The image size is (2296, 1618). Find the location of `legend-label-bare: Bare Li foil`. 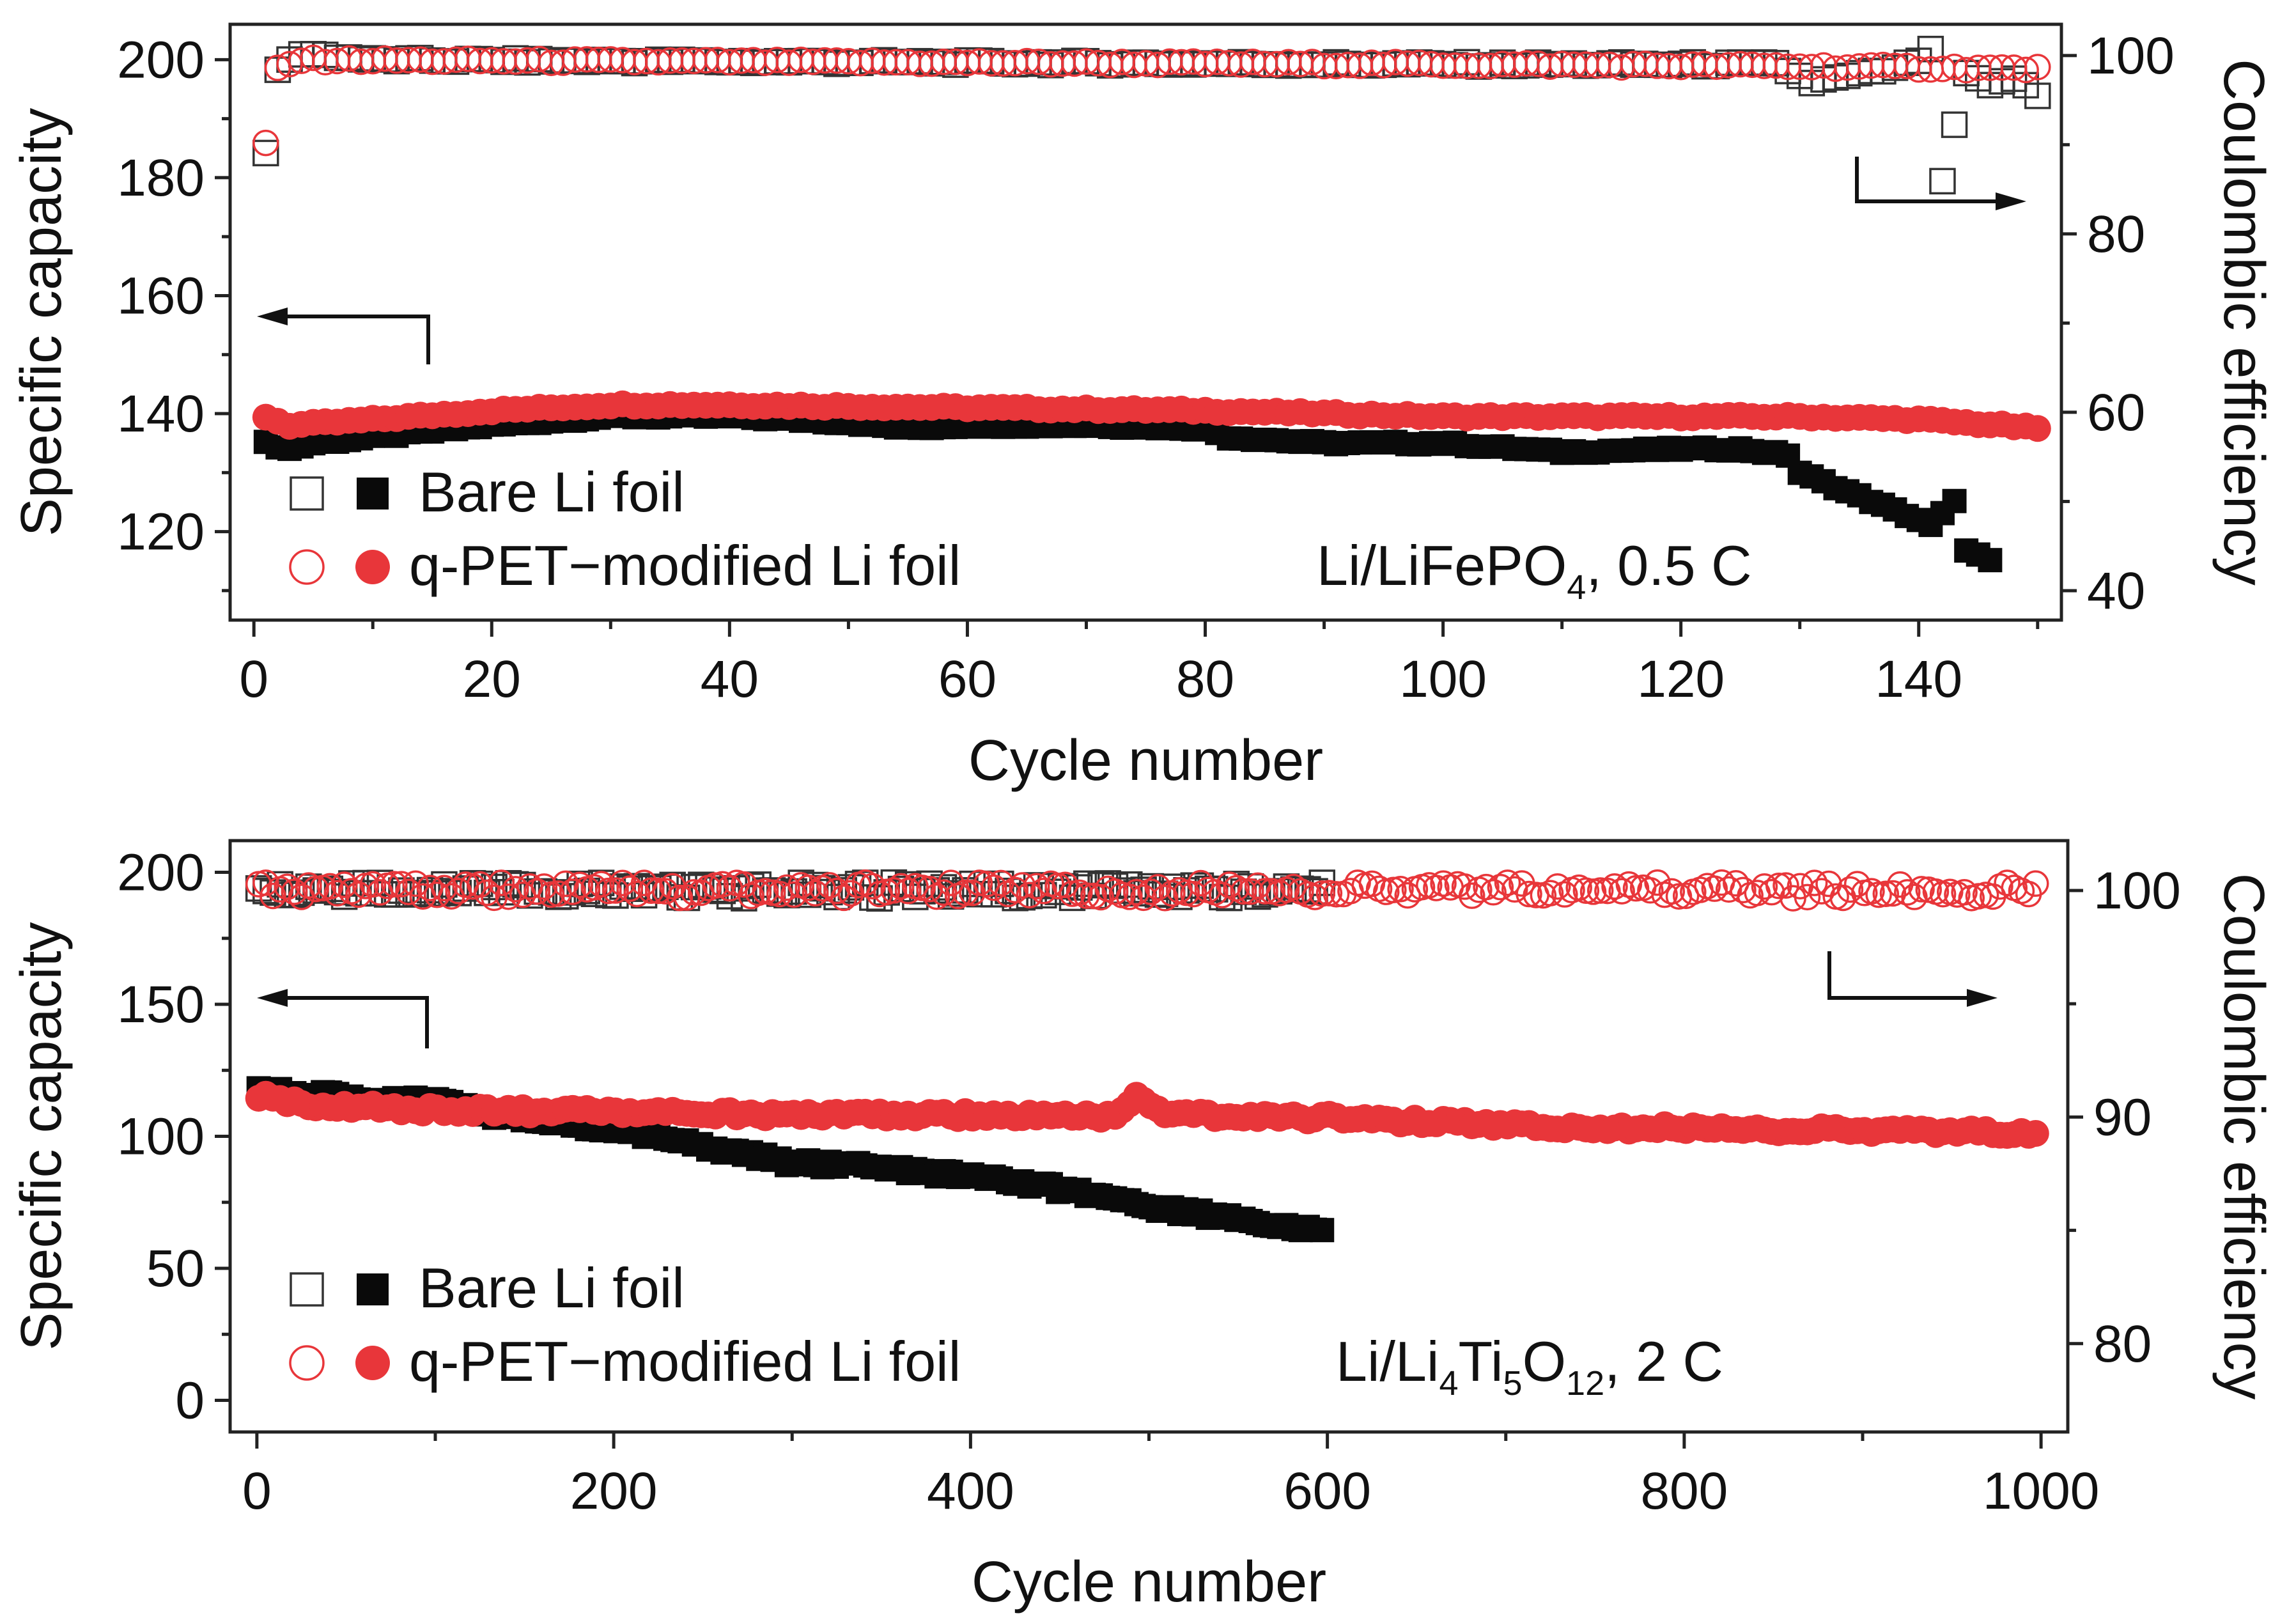

legend-label-bare: Bare Li foil is located at coordinates (552, 1287).